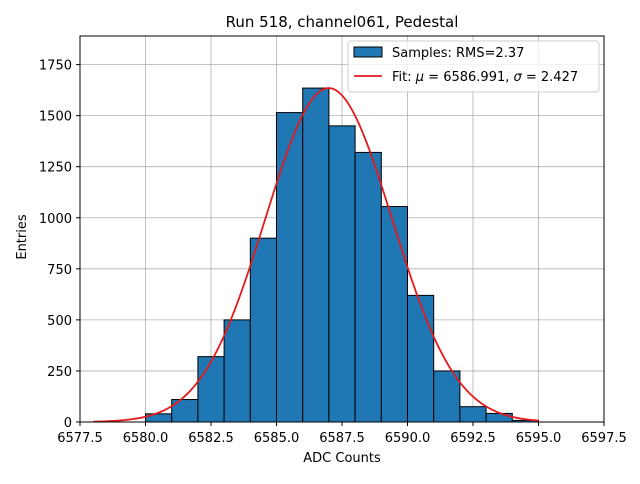 This screenshot has width=640, height=484. I want to click on legend-fit-sigma-symbol: σ, so click(518, 77).